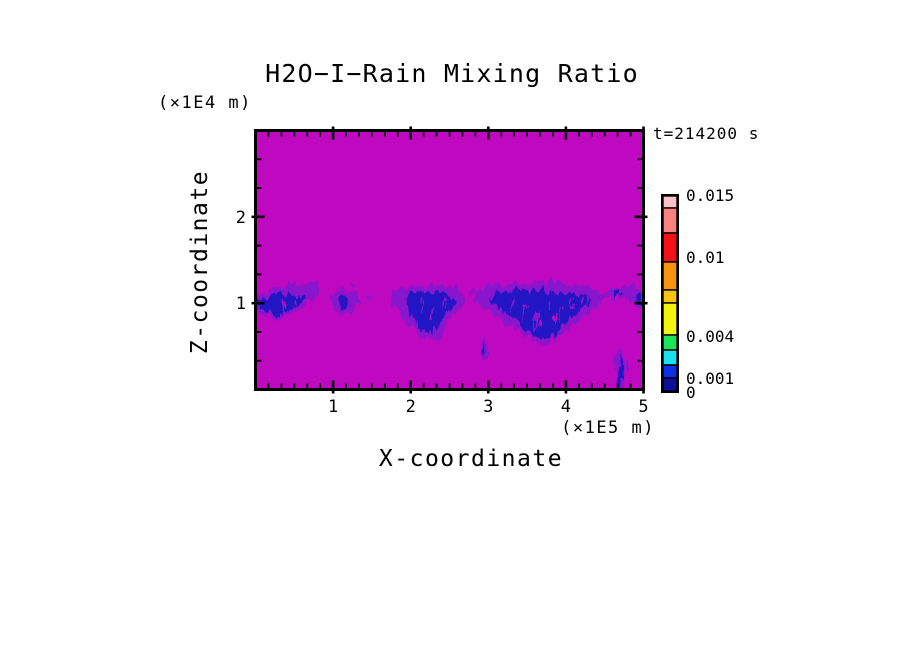 The image size is (904, 654). What do you see at coordinates (241, 304) in the screenshot?
I see `z-tick-label: 1` at bounding box center [241, 304].